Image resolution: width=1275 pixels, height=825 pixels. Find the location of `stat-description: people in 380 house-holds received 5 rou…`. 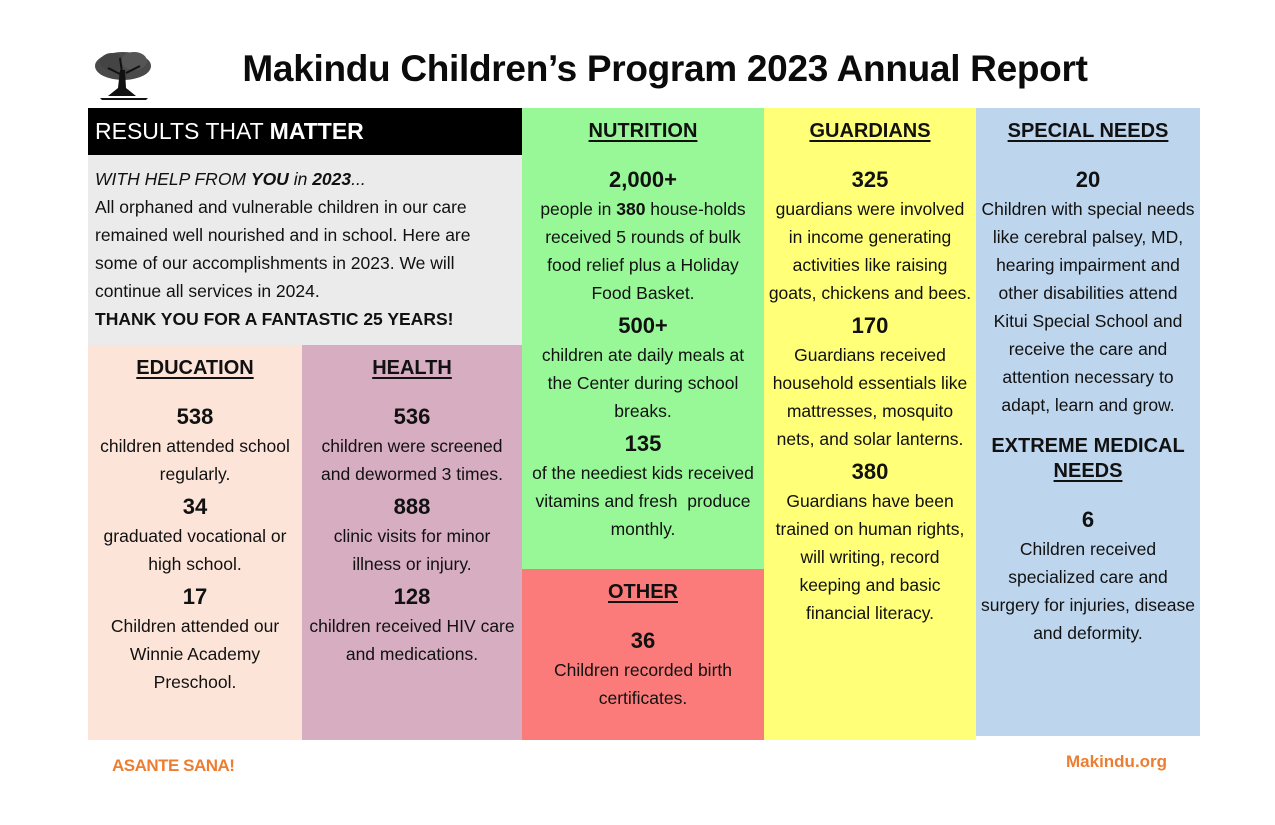

stat-description: people in 380 house-holds received 5 rou… is located at coordinates (643, 251).